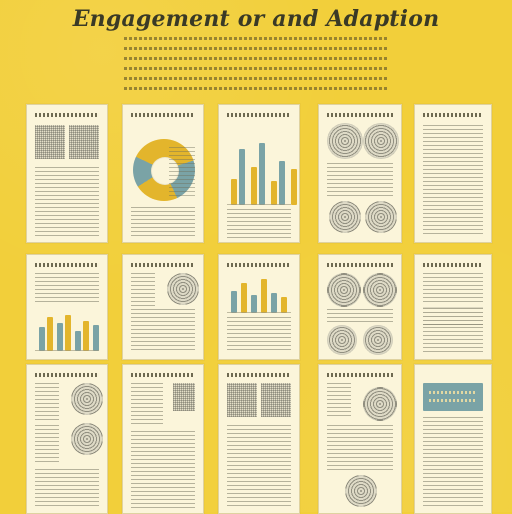 This screenshot has height=514, width=512. Describe the element at coordinates (453, 397) in the screenshot. I see `banner` at that location.